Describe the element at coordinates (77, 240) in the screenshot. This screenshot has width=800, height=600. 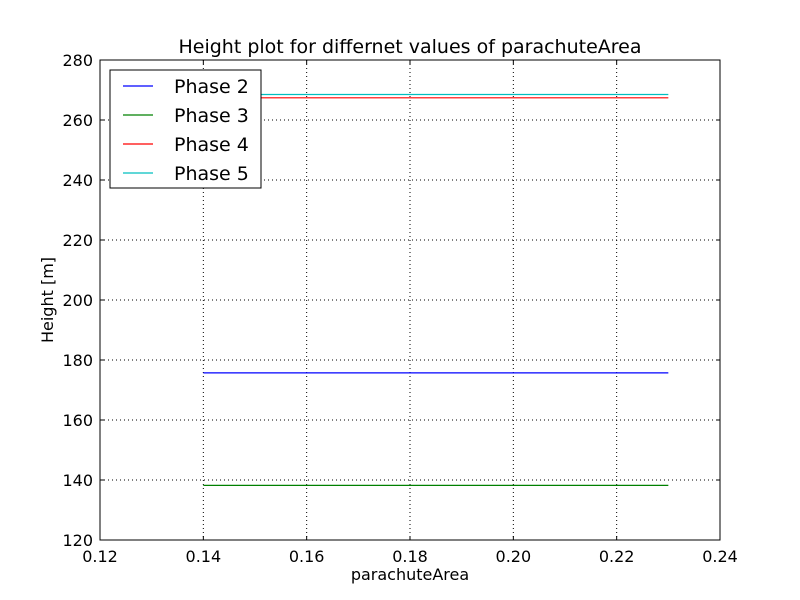
I see `y-tick-label: 220` at that location.